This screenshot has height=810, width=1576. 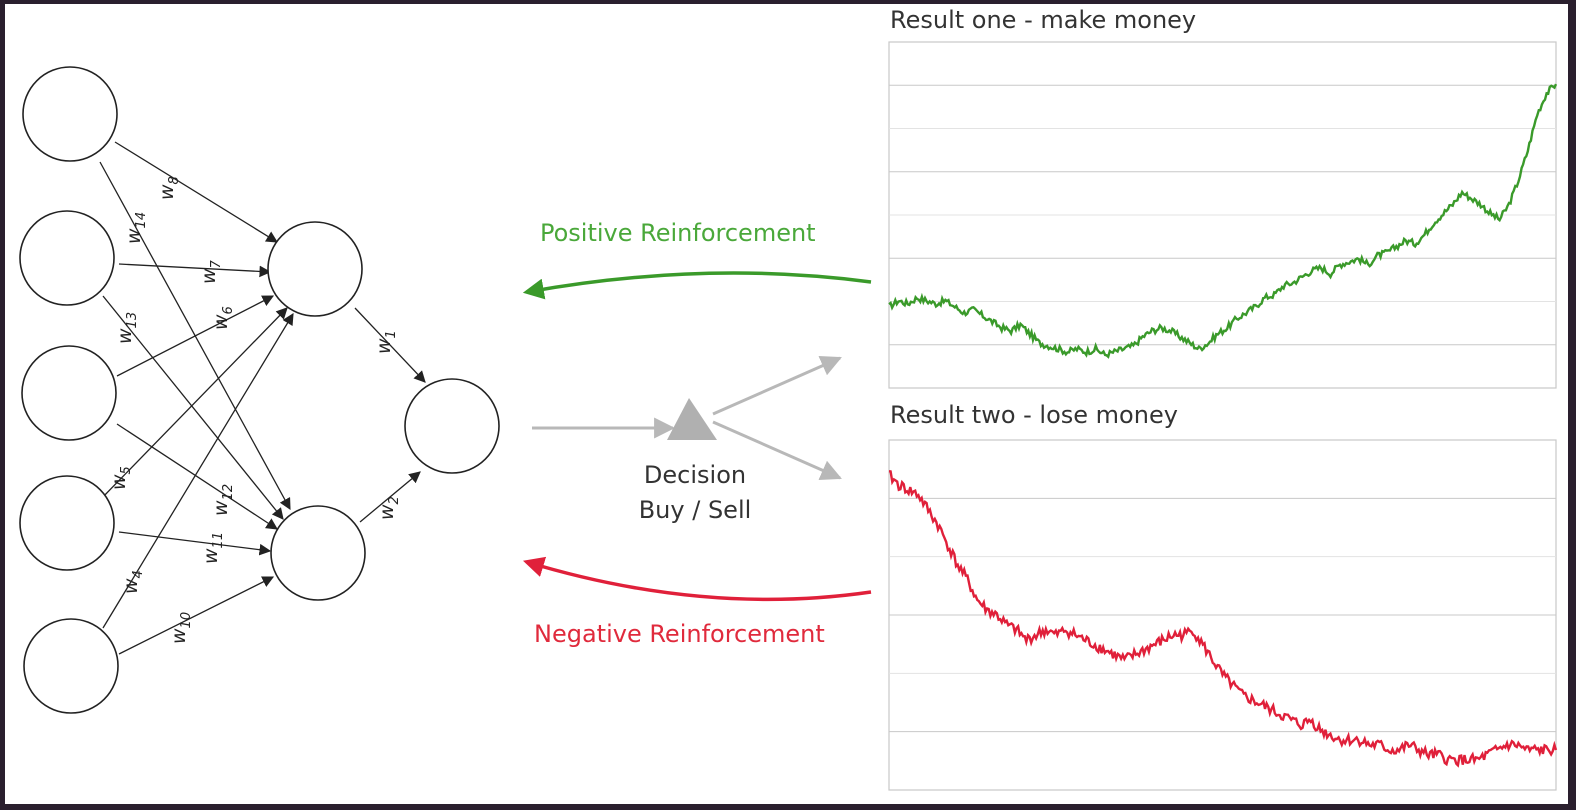 What do you see at coordinates (695, 475) in the screenshot?
I see `decision-label: Decision` at bounding box center [695, 475].